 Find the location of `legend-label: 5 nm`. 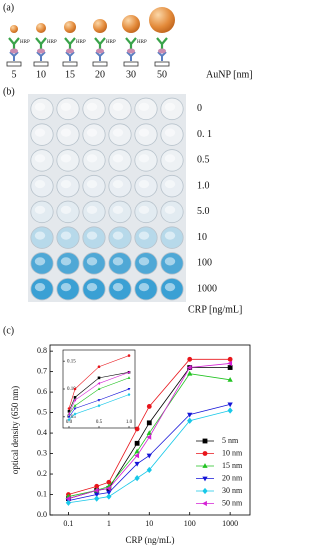

legend-label: 5 nm is located at coordinates (230, 440).